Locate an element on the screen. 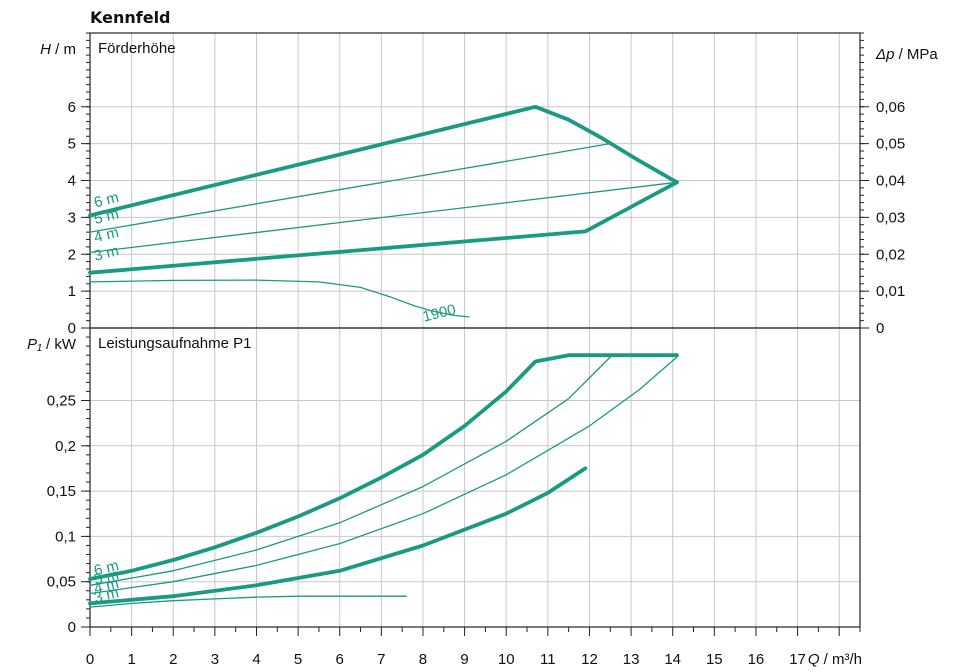 The height and width of the screenshot is (672, 955). y2tick-label: 0,06 is located at coordinates (890, 107).